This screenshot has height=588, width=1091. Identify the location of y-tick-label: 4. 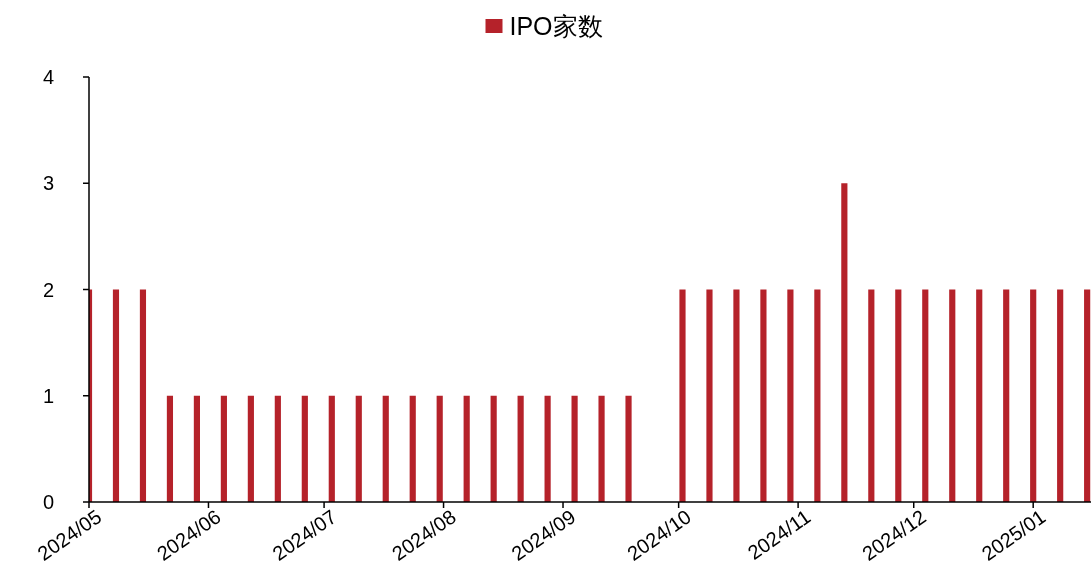
(48, 77).